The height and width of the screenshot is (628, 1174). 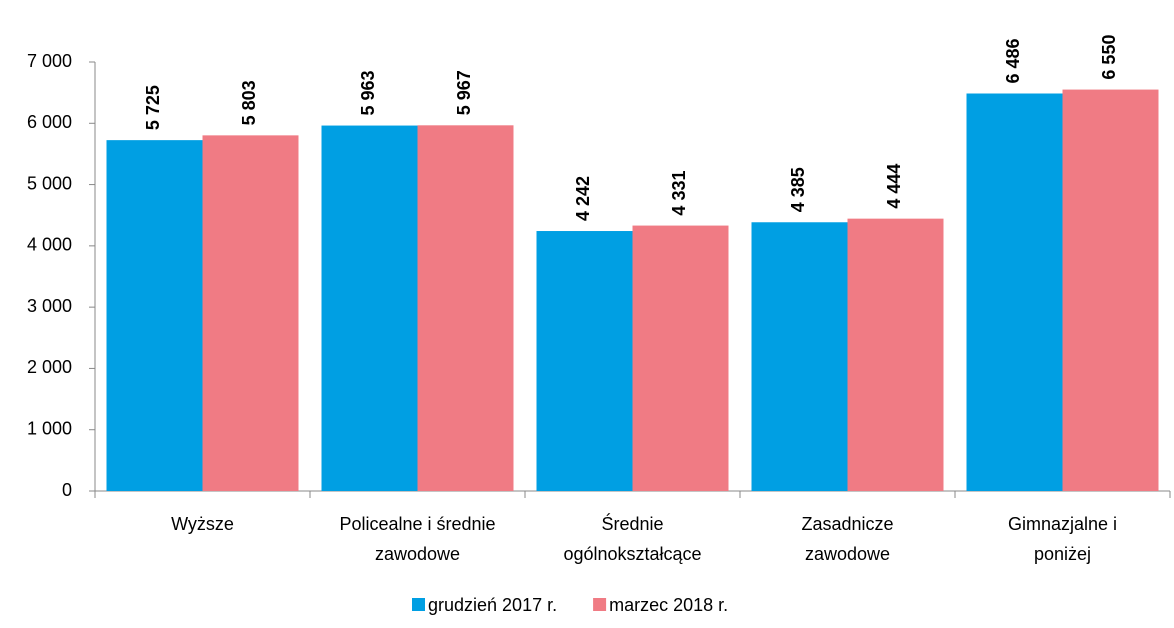 What do you see at coordinates (632, 539) in the screenshot?
I see `x-tick-label: Średnie ogólnokształcące` at bounding box center [632, 539].